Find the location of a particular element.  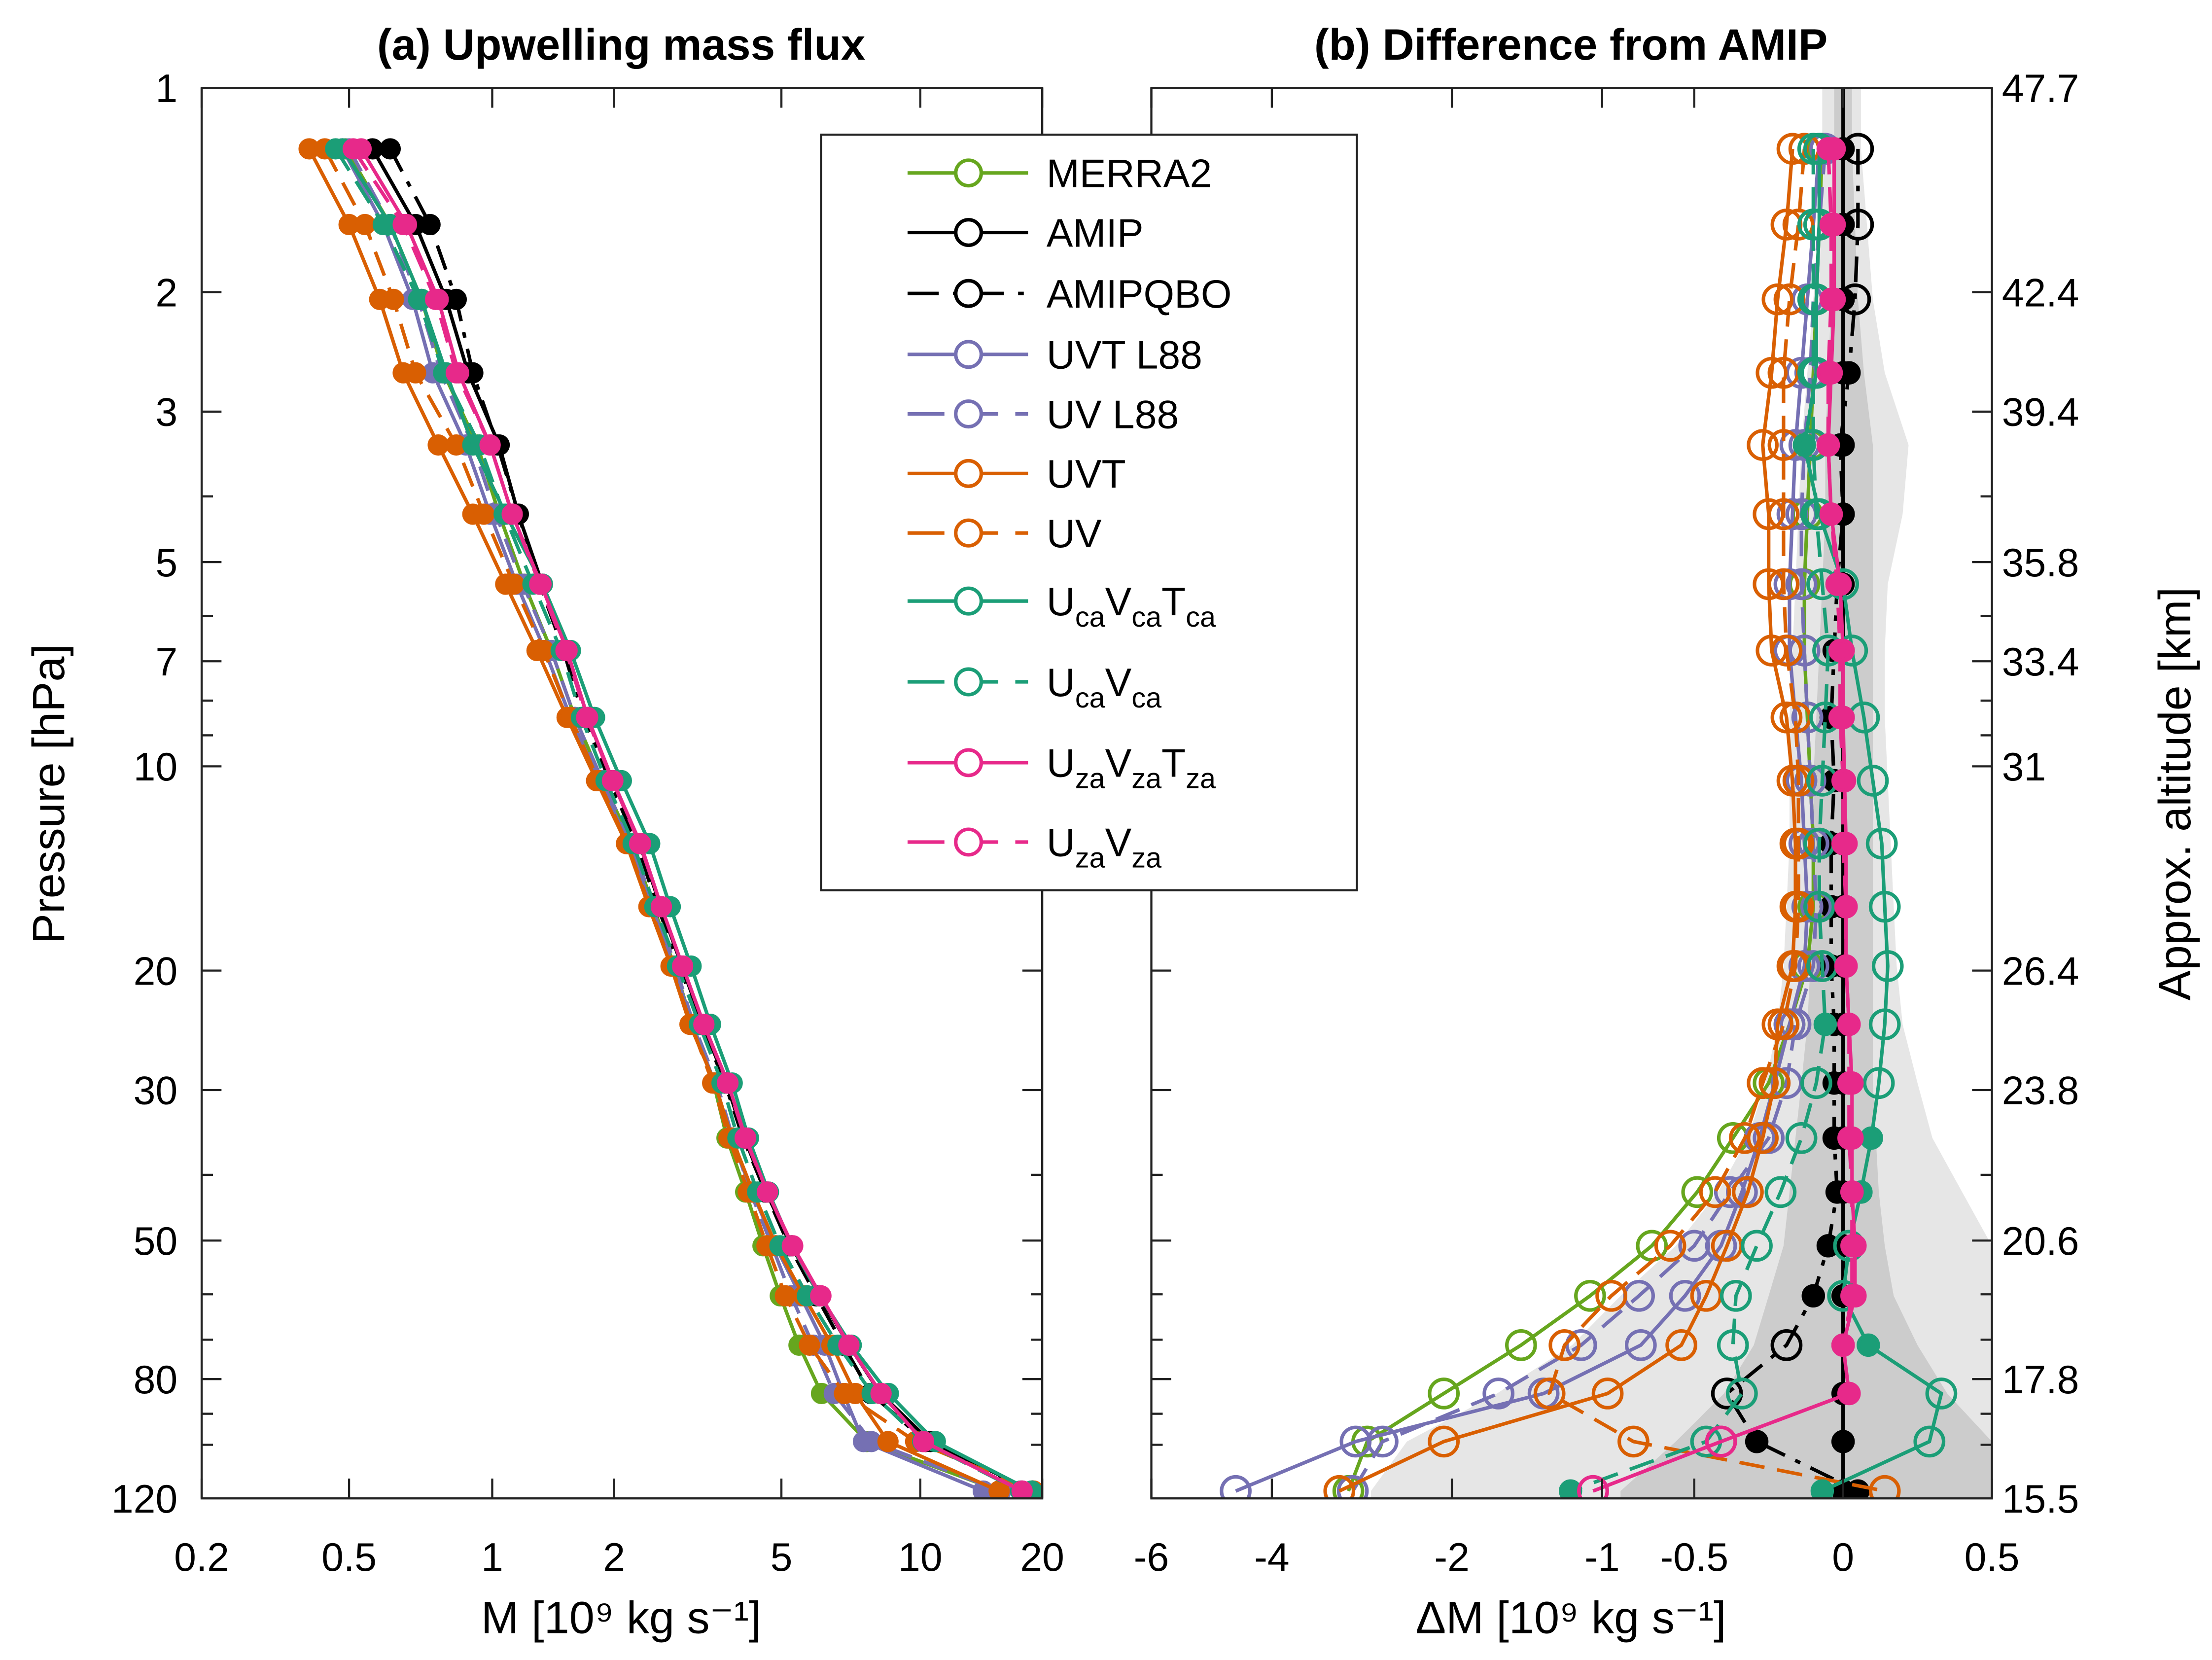

right-y-tick-label: 33.4 is located at coordinates (2041, 662).